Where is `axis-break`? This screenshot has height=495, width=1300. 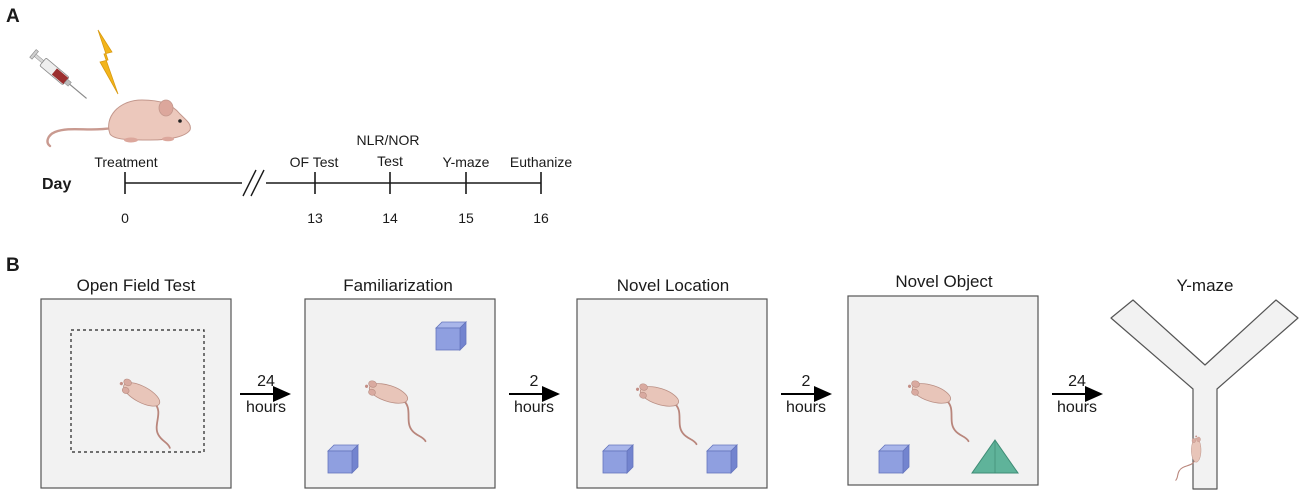 axis-break is located at coordinates (249, 183).